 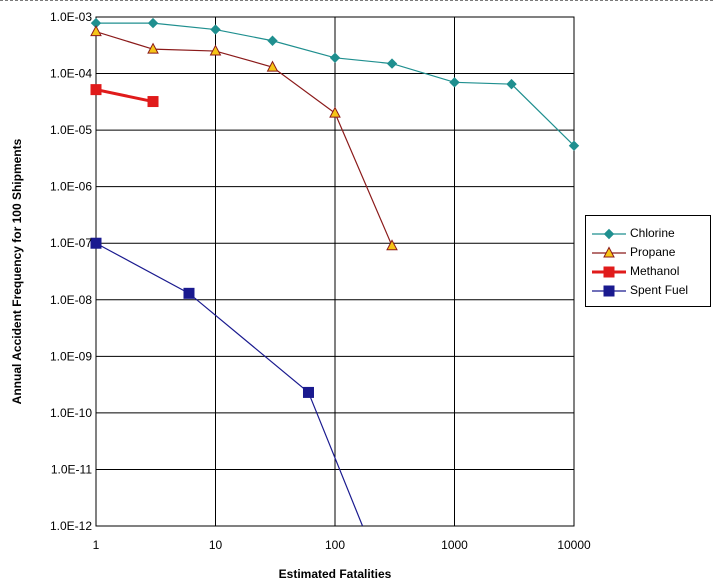 I want to click on y-tick-label: 1.0E-04, so click(x=71, y=74).